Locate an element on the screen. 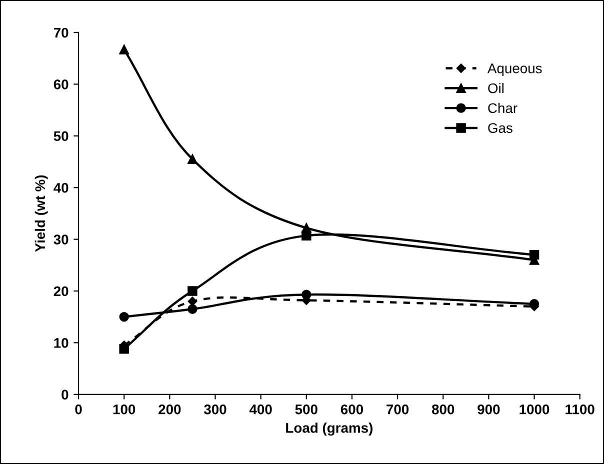 This screenshot has height=464, width=604. x-tick-label: 900 is located at coordinates (489, 409).